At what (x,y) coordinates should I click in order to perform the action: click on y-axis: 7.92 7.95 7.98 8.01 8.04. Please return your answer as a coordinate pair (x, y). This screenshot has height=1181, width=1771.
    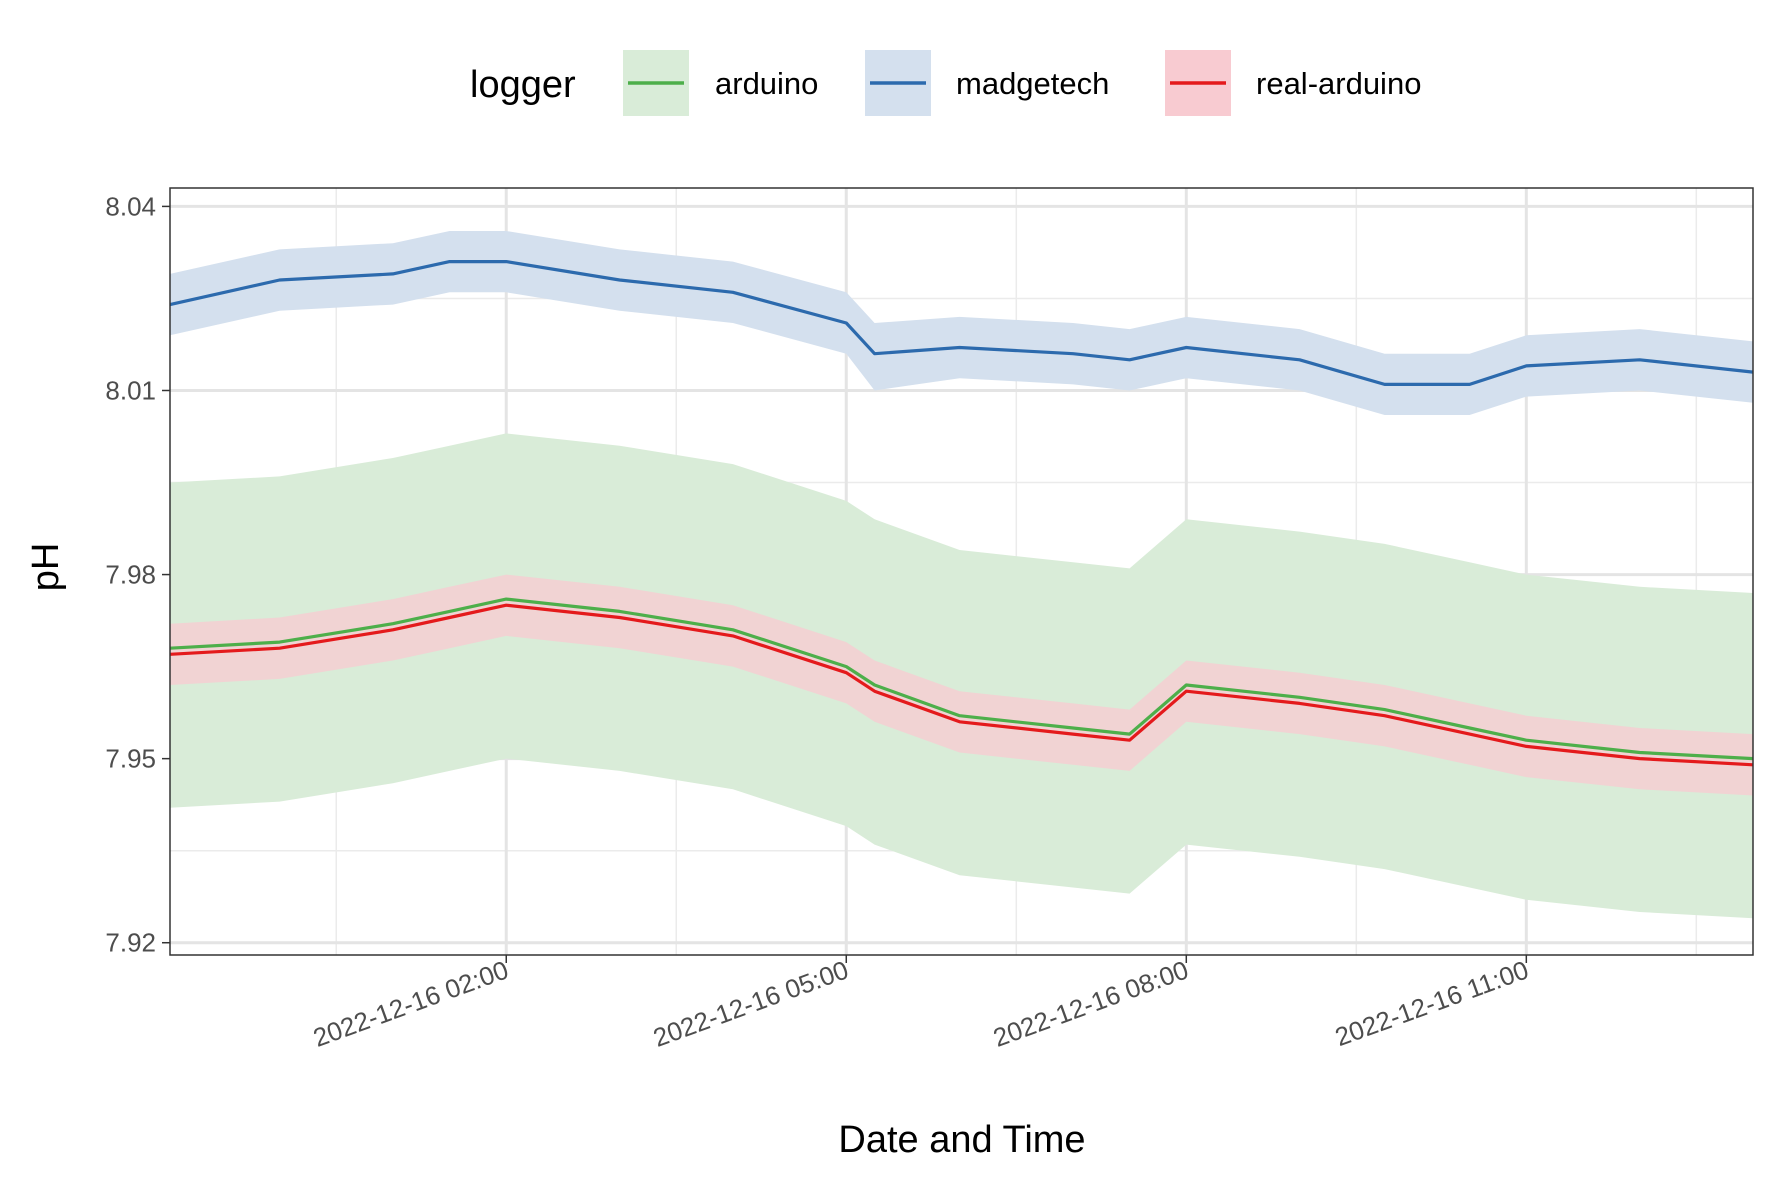
    Looking at the image, I should click on (137, 574).